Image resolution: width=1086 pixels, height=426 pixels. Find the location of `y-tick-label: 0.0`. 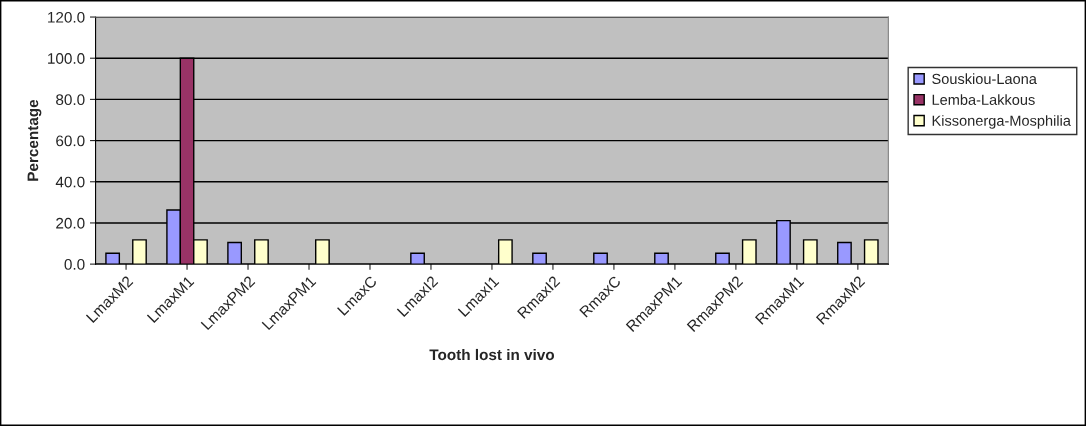

y-tick-label: 0.0 is located at coordinates (74, 264).